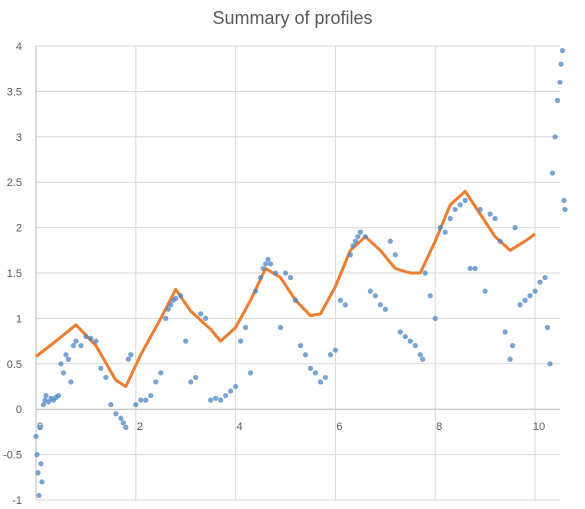 The width and height of the screenshot is (585, 509). What do you see at coordinates (19, 47) in the screenshot?
I see `y-tick-label: 4` at bounding box center [19, 47].